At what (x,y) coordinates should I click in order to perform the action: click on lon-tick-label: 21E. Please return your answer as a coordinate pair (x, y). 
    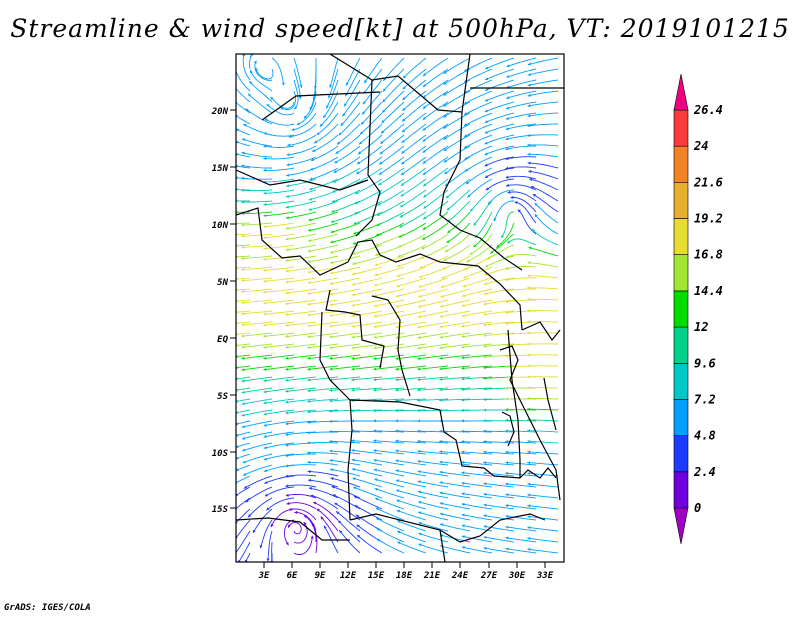
    Looking at the image, I should click on (432, 576).